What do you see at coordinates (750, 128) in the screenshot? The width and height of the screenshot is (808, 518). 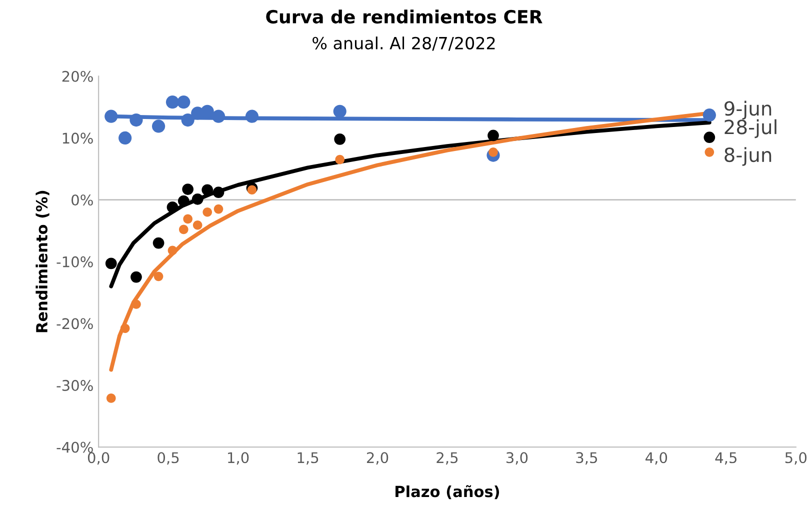 I see `series-label: 28-jul` at bounding box center [750, 128].